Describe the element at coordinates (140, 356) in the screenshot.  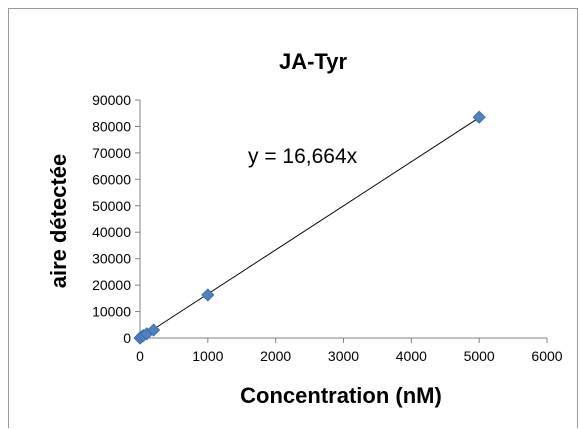
I see `x-tick-label: 0` at that location.